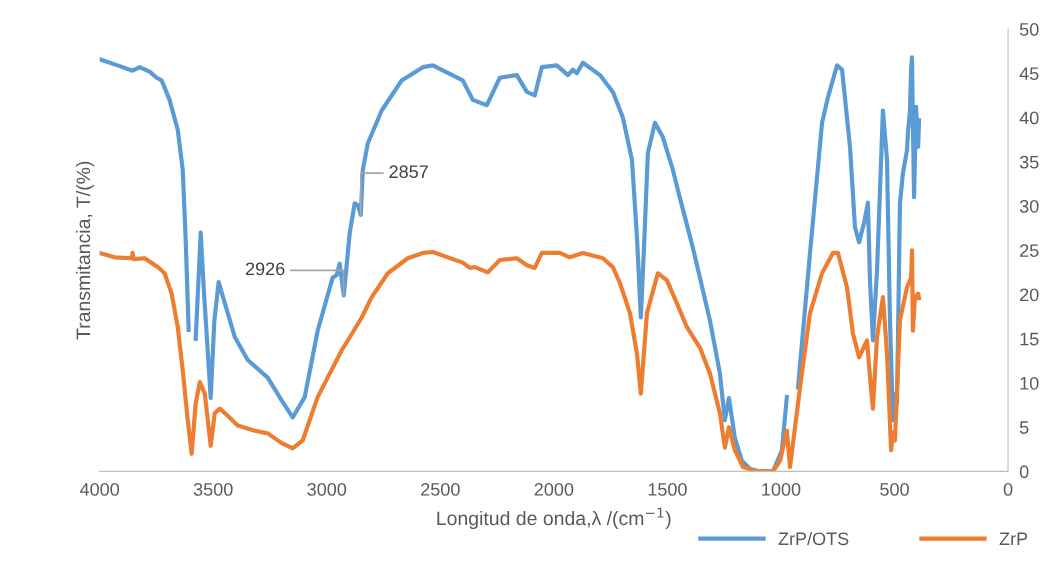 This screenshot has height=582, width=1060. Describe the element at coordinates (99, 489) in the screenshot. I see `x-tick-label: 4000` at that location.